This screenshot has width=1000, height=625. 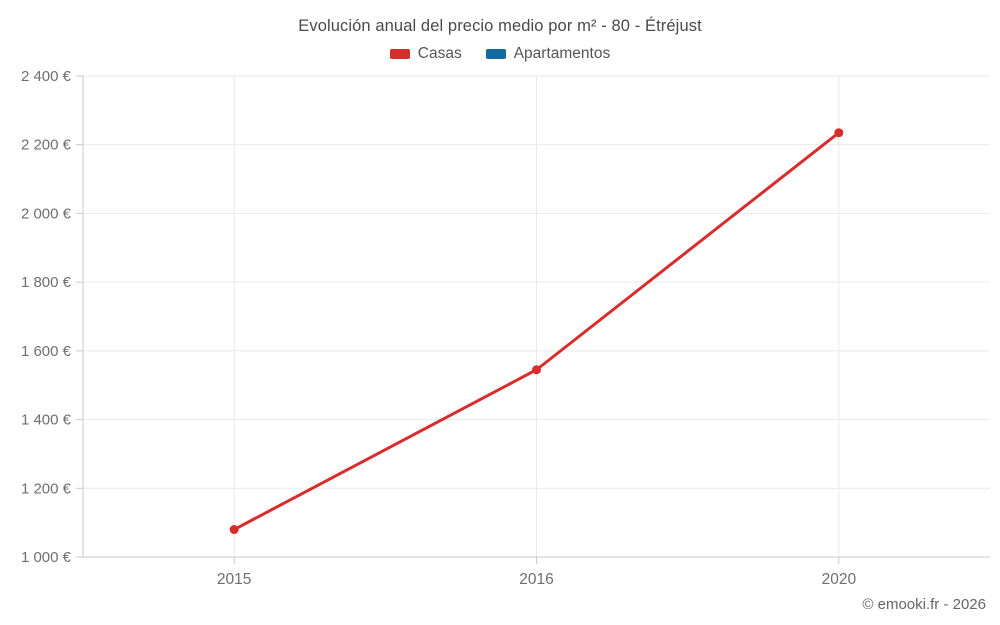 I want to click on y-tick-label: 1 200 €, so click(x=46, y=488).